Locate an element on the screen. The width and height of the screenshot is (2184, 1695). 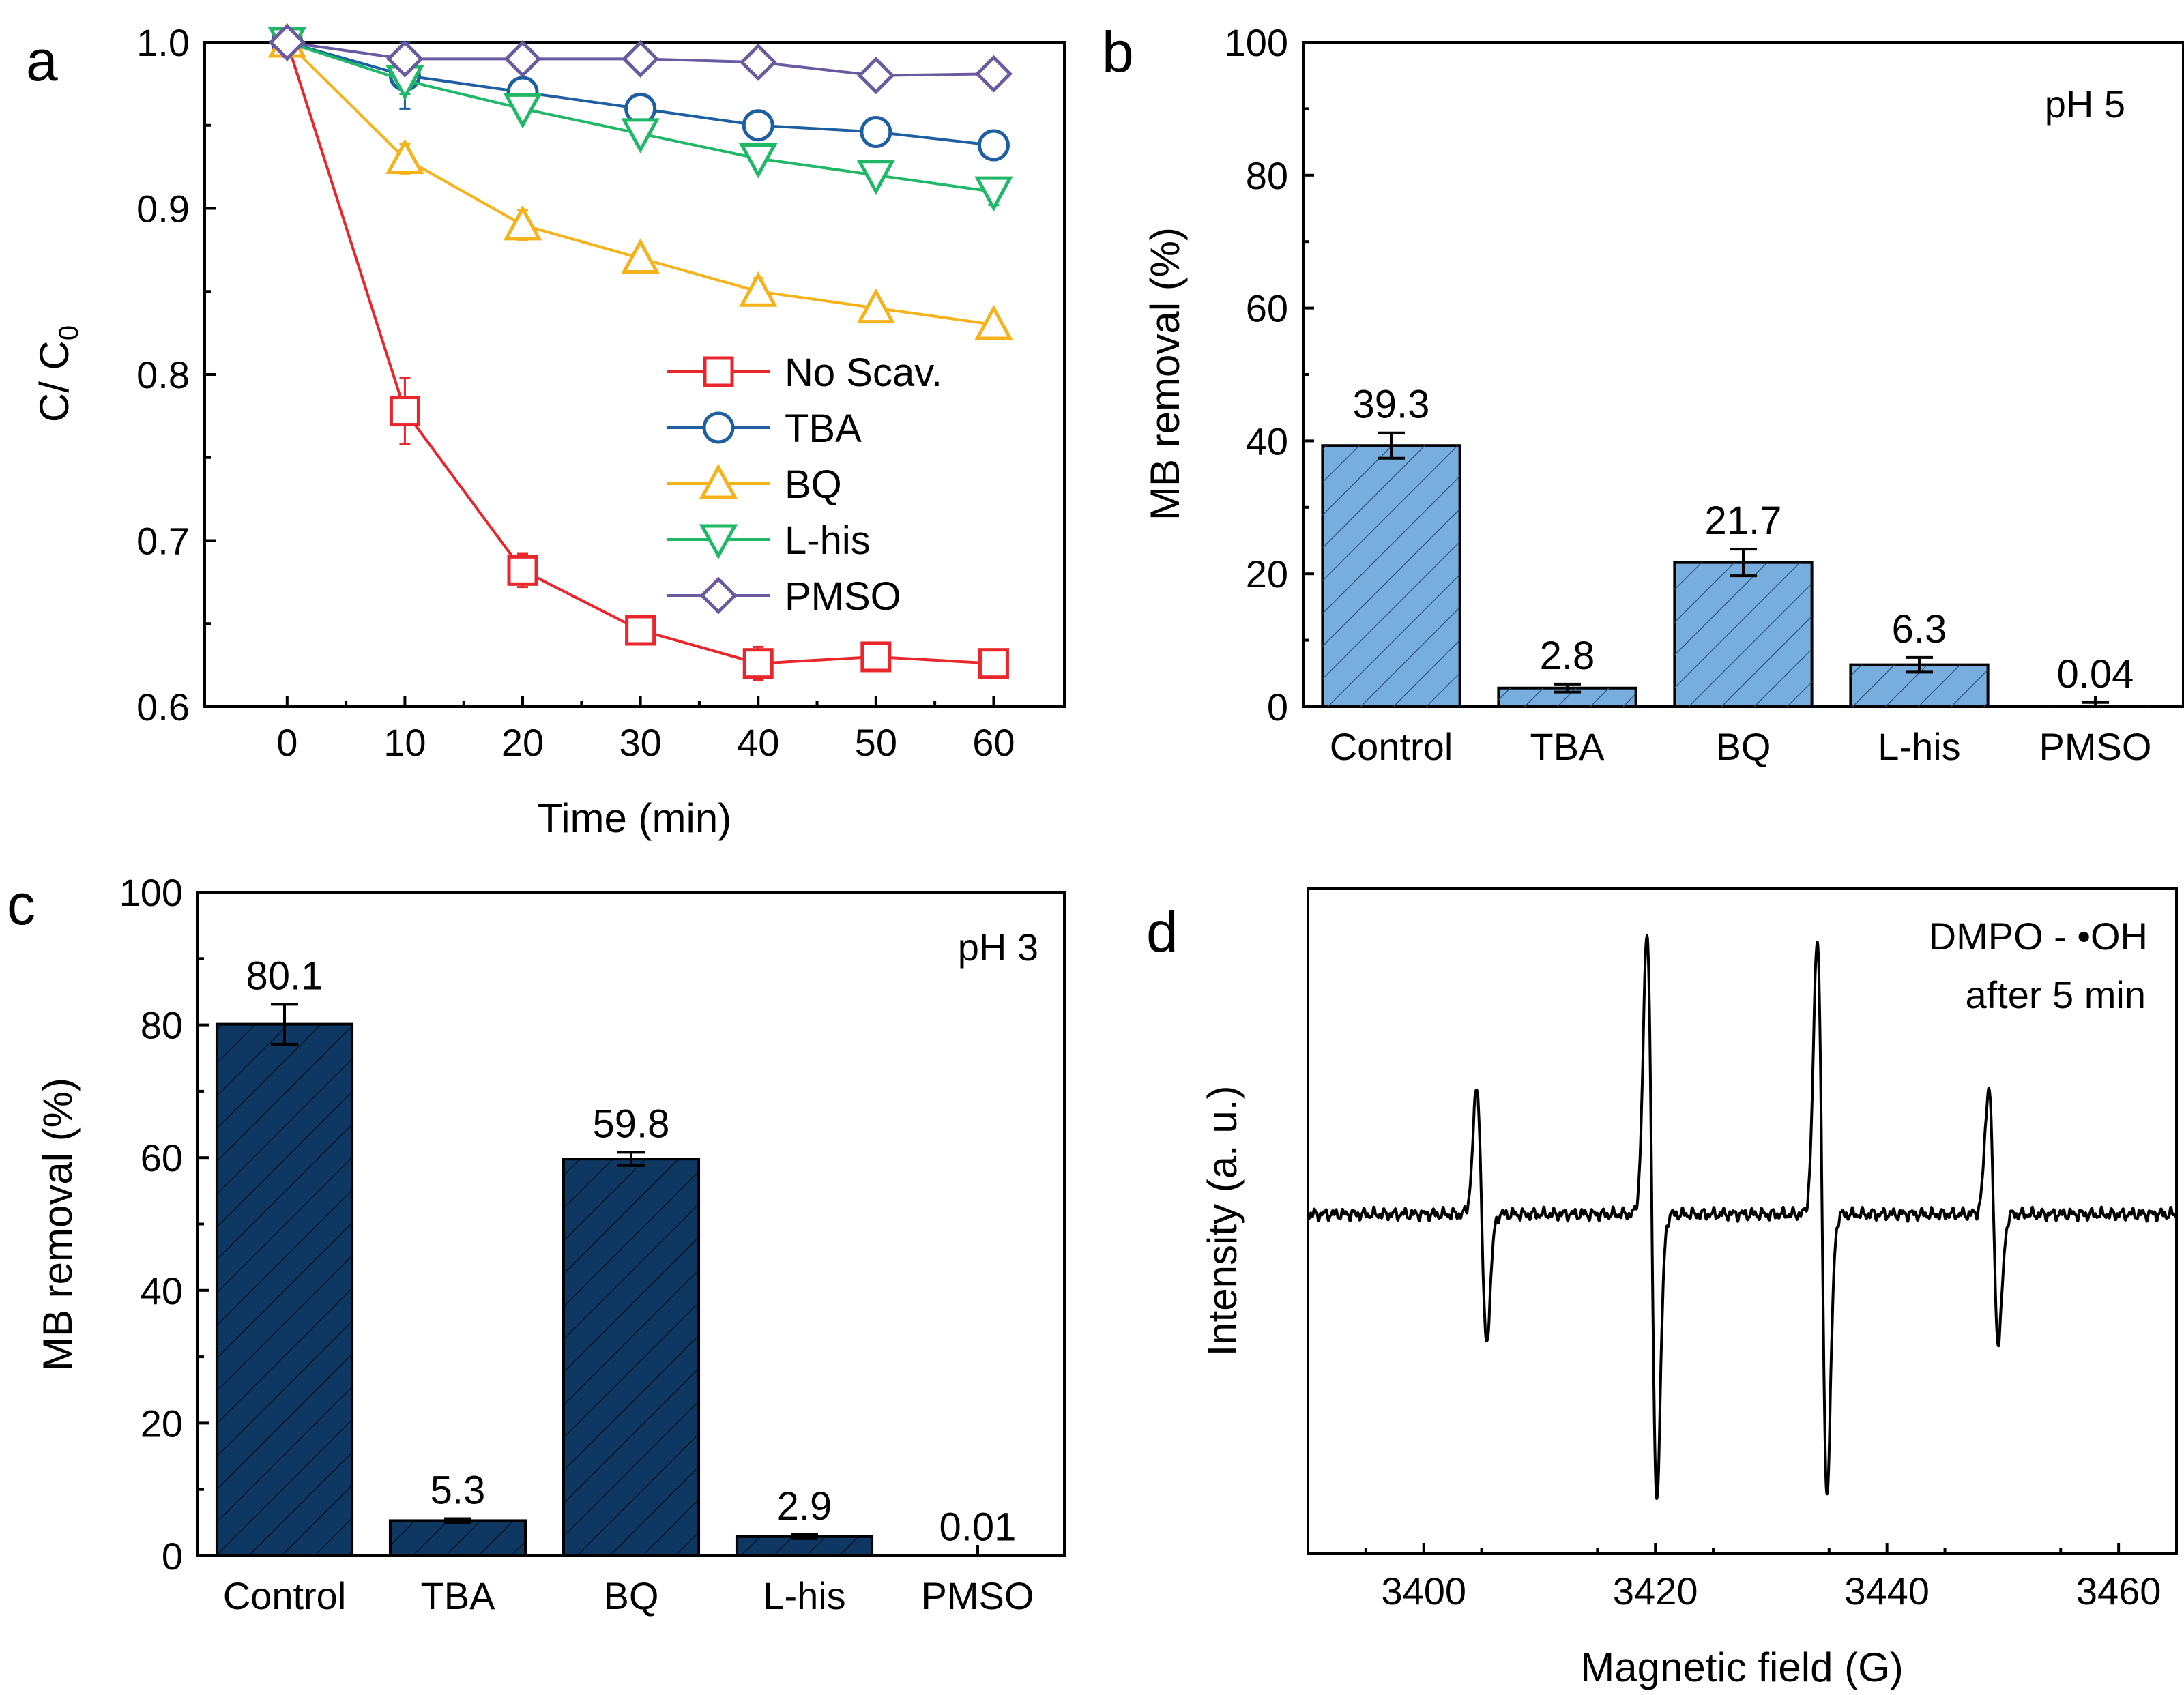
panel-b-x-tick-label-pmso: PMSO is located at coordinates (2095, 746).